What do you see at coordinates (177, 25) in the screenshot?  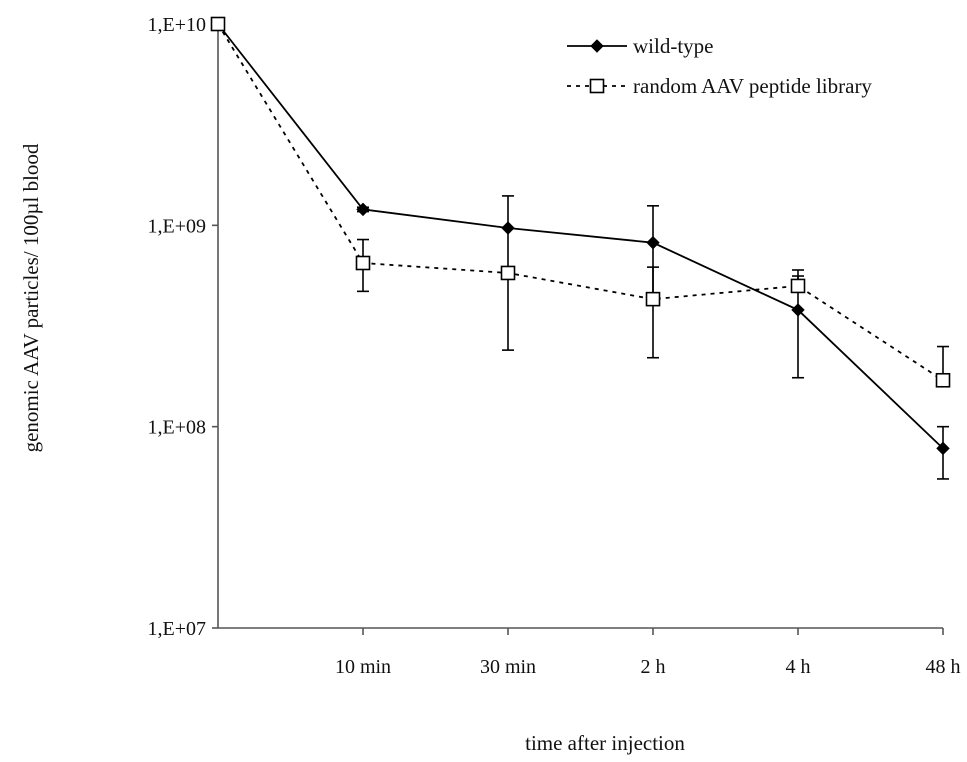 I see `y-tick-label: 1,E+10` at bounding box center [177, 25].